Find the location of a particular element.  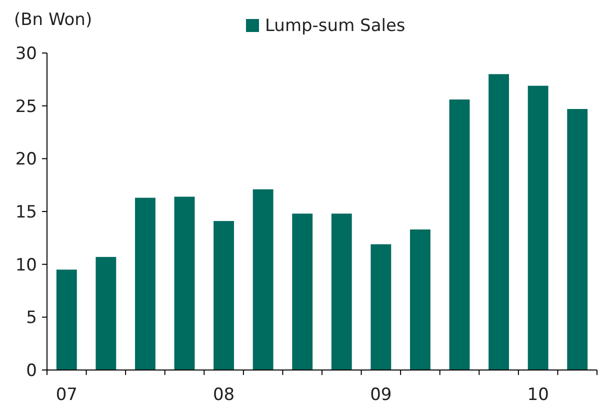

x-tick-label: 07 is located at coordinates (67, 395).